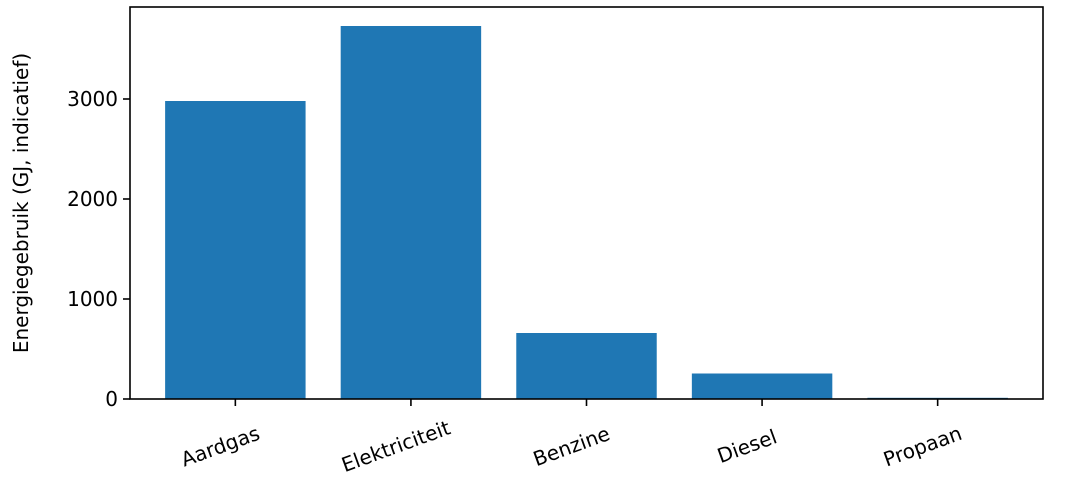 The width and height of the screenshot is (1071, 500). Describe the element at coordinates (220, 446) in the screenshot. I see `x-tick-label-aardgas: Aardgas` at that location.